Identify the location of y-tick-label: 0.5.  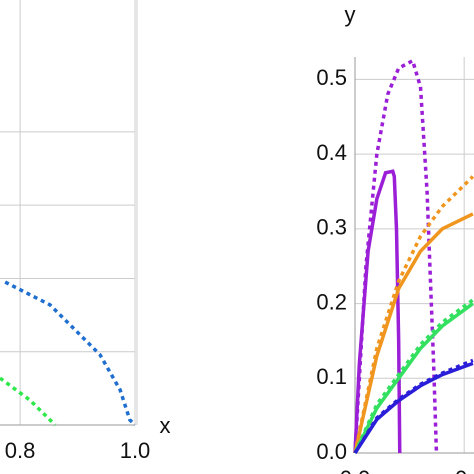
(331, 77).